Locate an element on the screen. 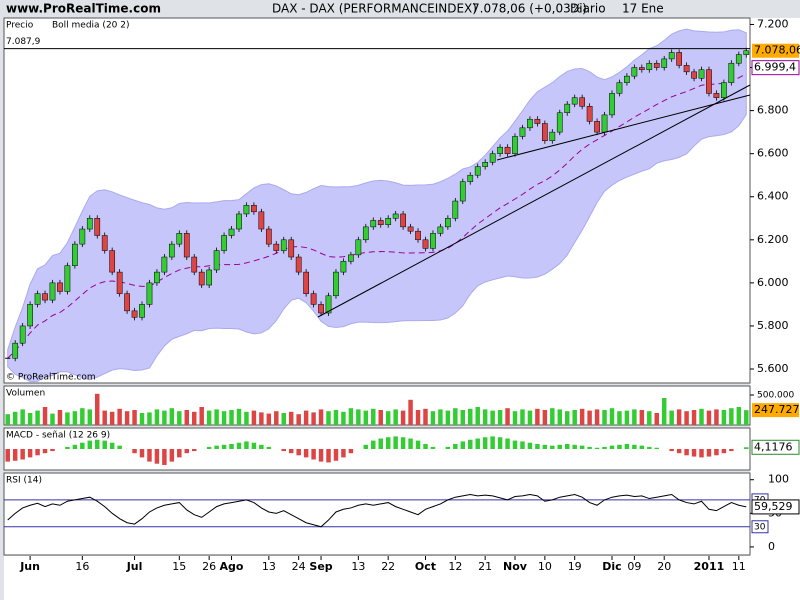 This screenshot has width=800, height=600. panel-title: Precio is located at coordinates (20, 26).